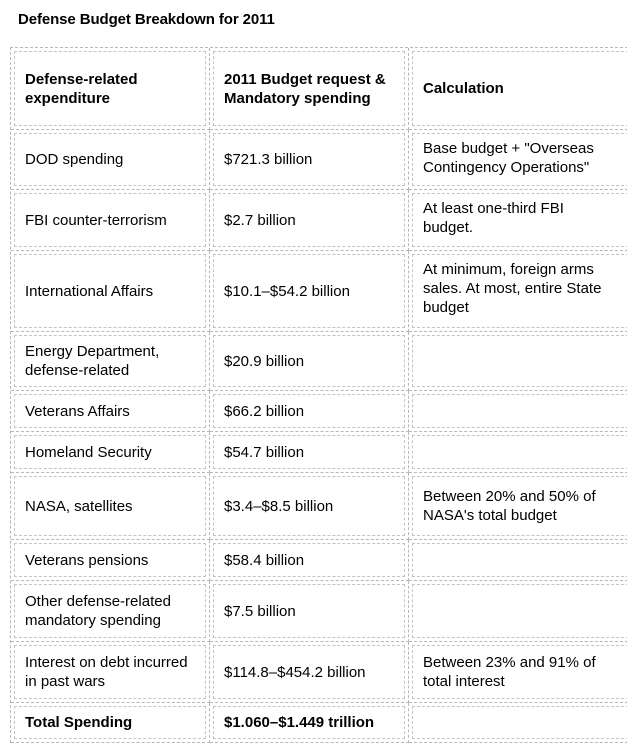 This screenshot has width=627, height=756. What do you see at coordinates (463, 88) in the screenshot?
I see `header-calculation: Calculation` at bounding box center [463, 88].